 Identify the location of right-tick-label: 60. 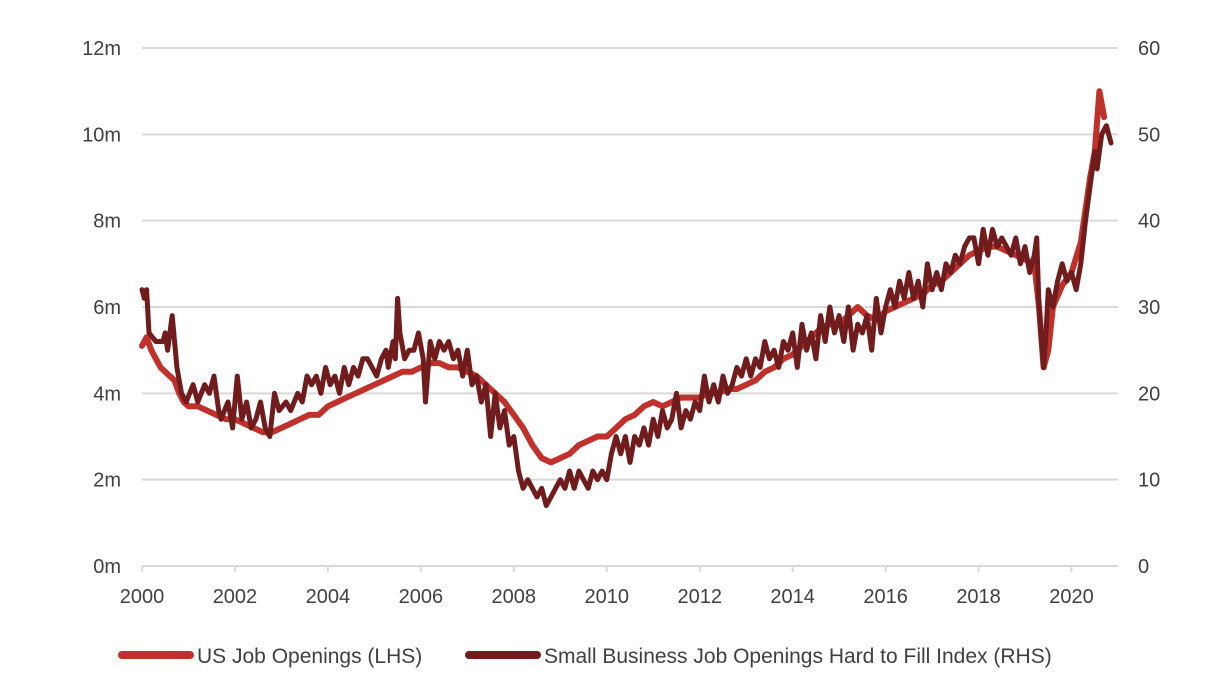
(1149, 49).